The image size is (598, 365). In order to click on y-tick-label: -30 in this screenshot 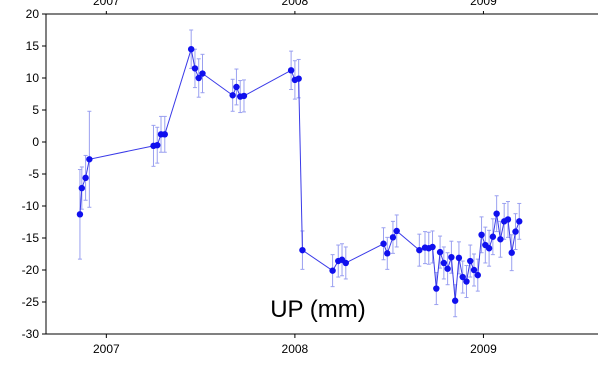, I will do `click(31, 334)`.